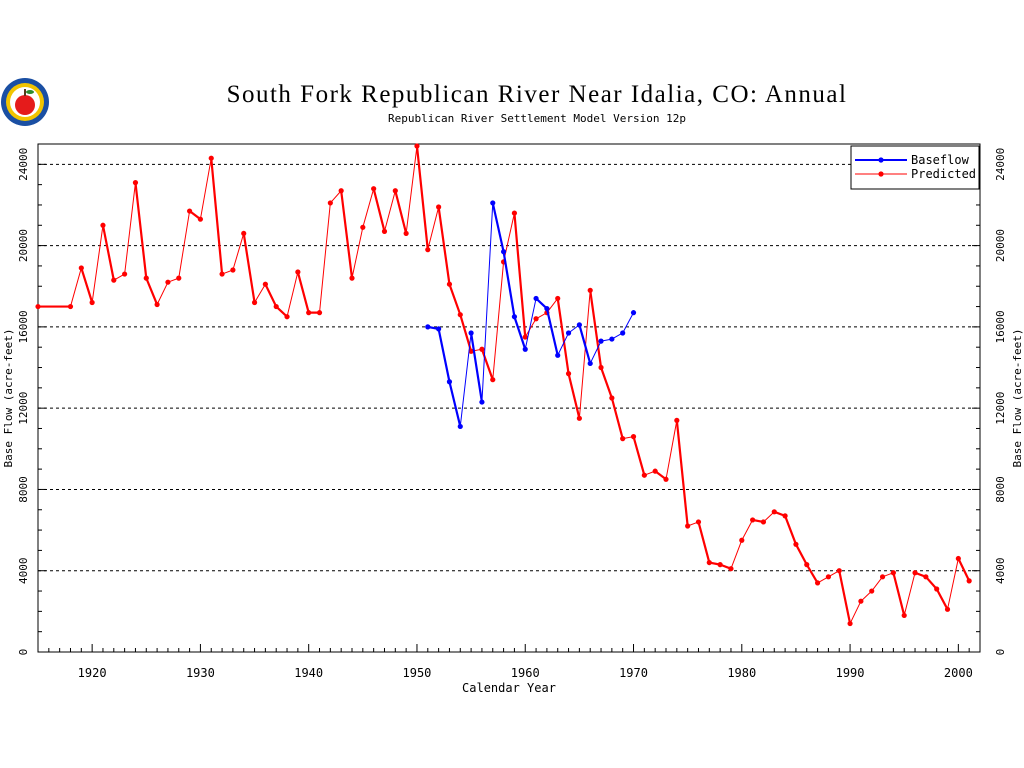 The width and height of the screenshot is (1024, 768). I want to click on y-tick-label: 16000, so click(23, 326).